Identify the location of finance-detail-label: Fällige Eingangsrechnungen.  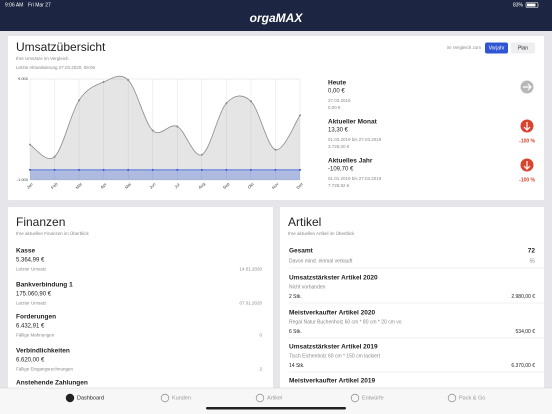
(45, 369).